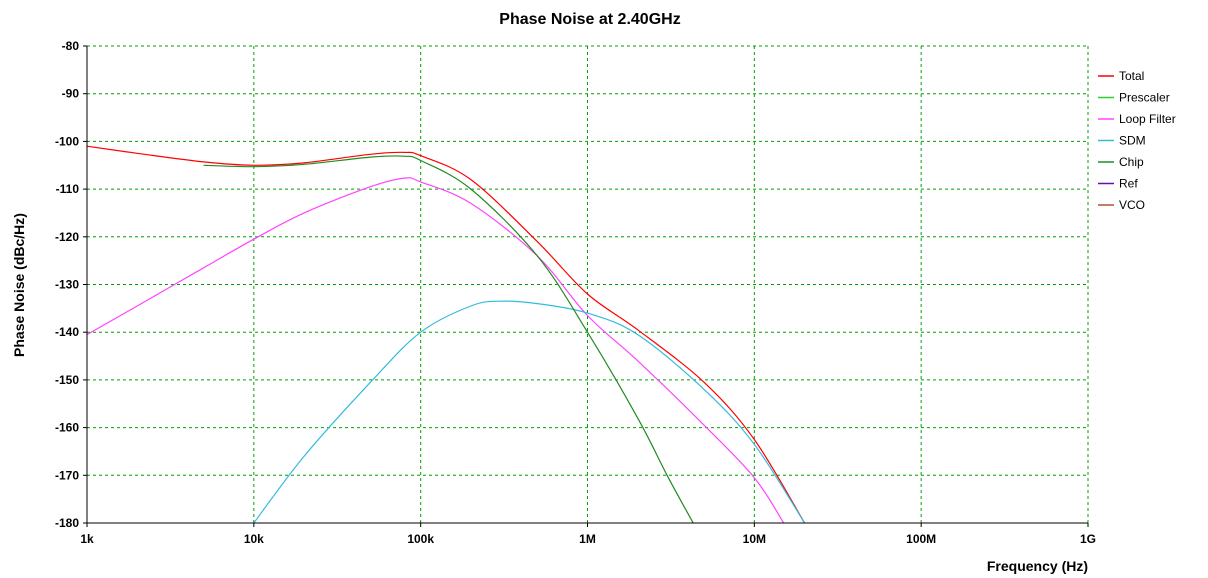 Image resolution: width=1208 pixels, height=578 pixels. I want to click on y-tick-label: -110, so click(68, 189).